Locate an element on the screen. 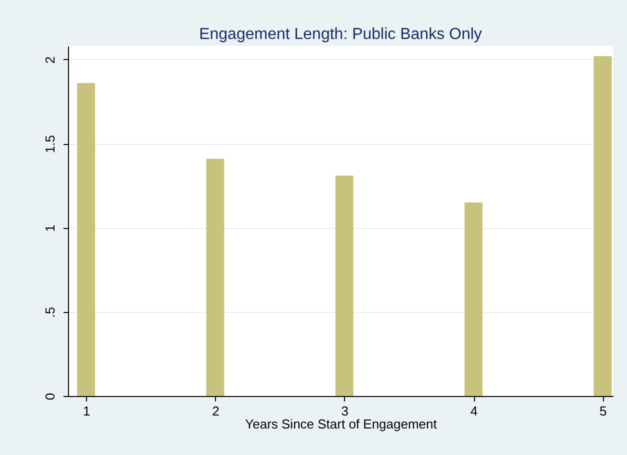 This screenshot has height=455, width=627. x-tick-label: 1 is located at coordinates (86, 411).